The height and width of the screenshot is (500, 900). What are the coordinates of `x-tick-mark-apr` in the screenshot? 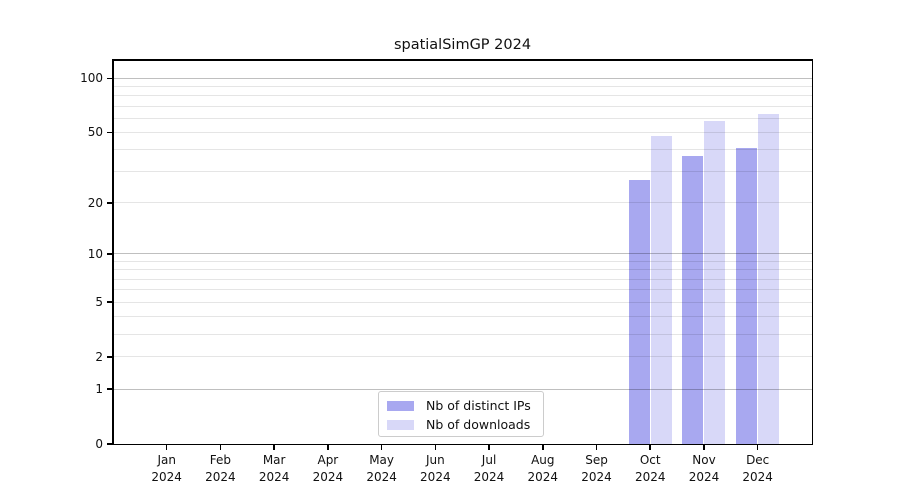 It's located at (328, 447).